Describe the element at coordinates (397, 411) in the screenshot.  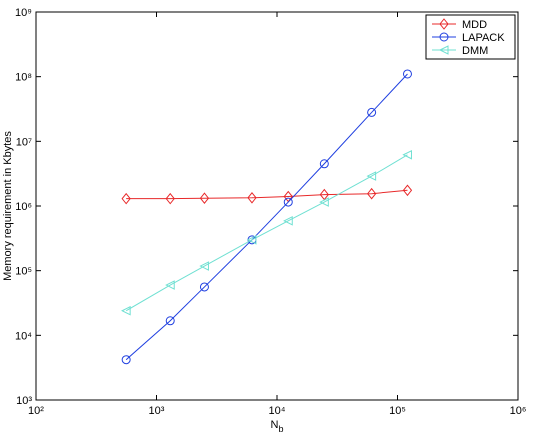
I see `x-tick-label: 10⁵` at that location.